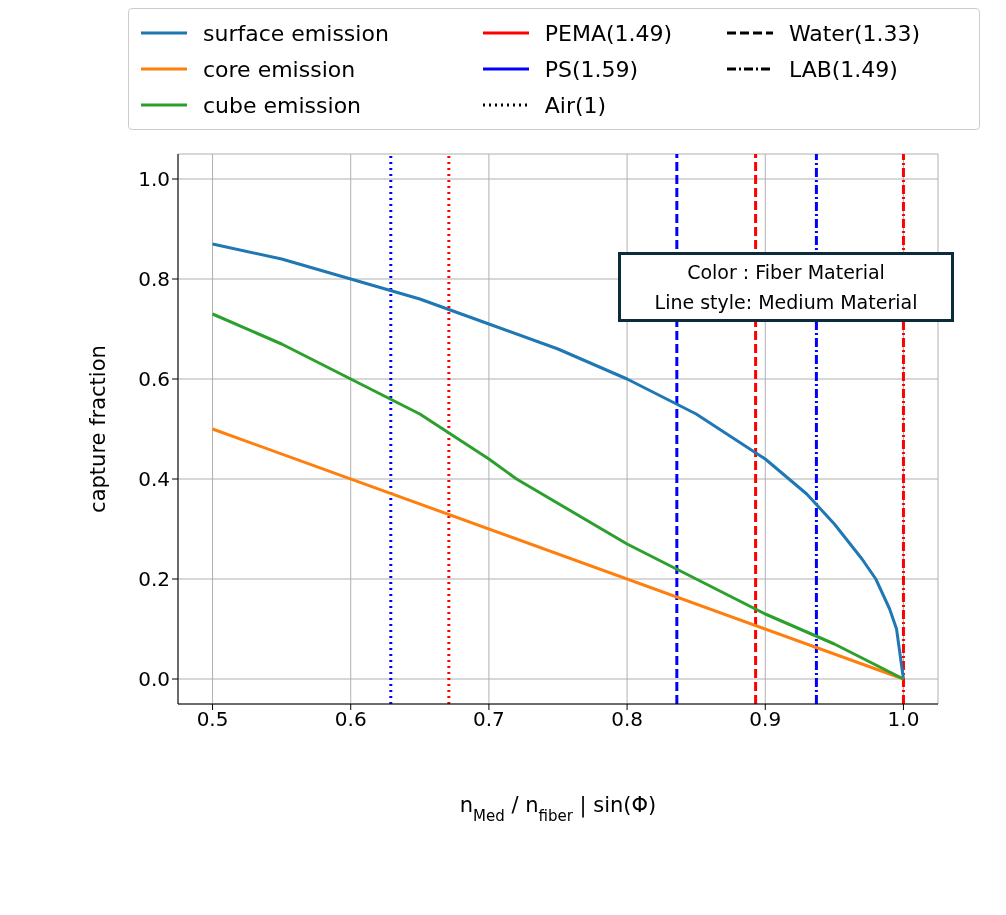 This screenshot has height=915, width=1006. What do you see at coordinates (212, 719) in the screenshot?
I see `x-tick-label: 0.5` at bounding box center [212, 719].